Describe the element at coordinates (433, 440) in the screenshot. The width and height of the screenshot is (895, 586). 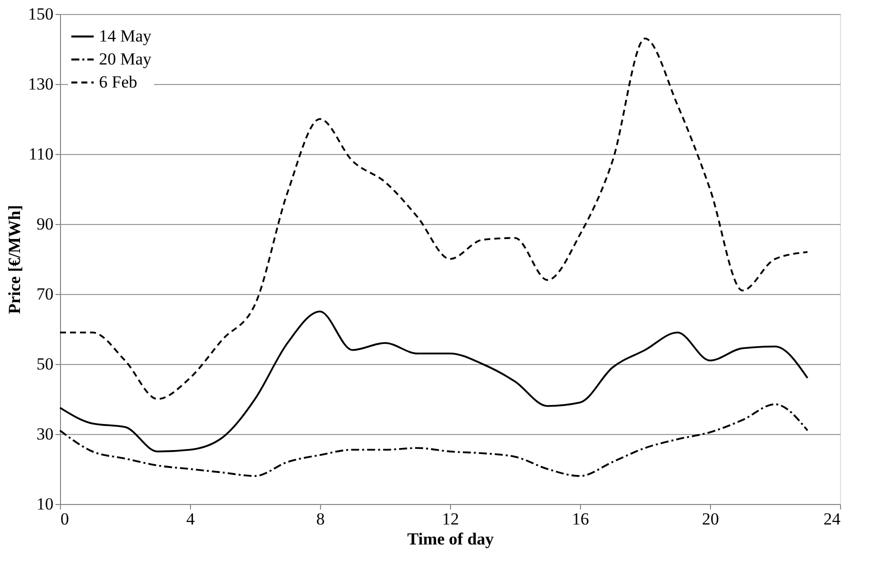
I see `line-series` at that location.